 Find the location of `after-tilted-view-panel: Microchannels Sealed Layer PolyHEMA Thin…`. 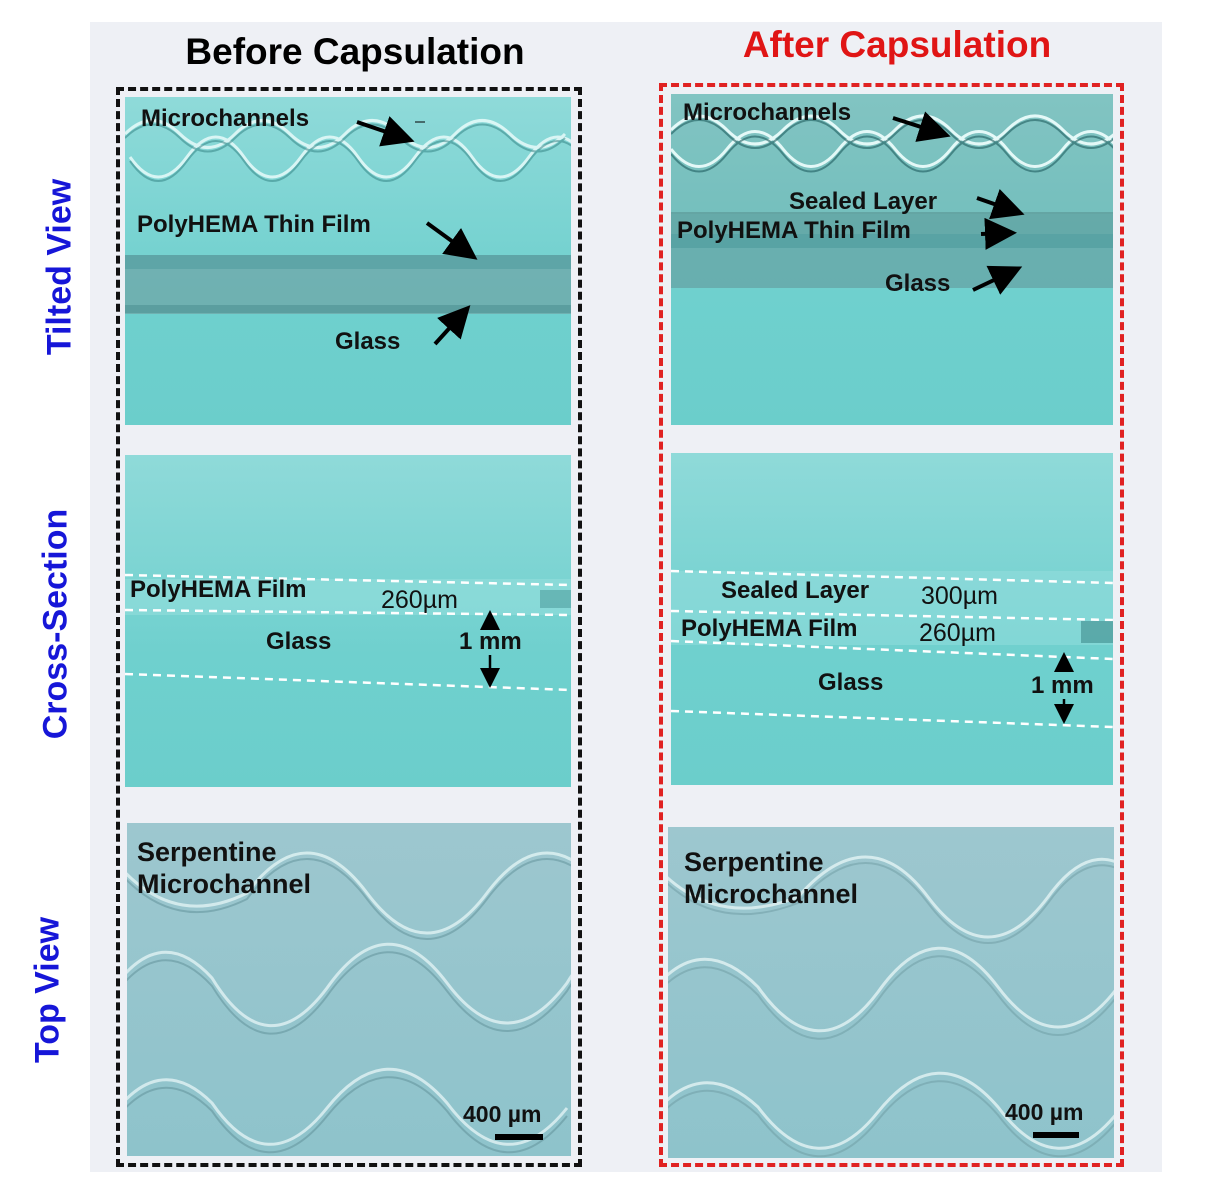

after-tilted-view-panel: Microchannels Sealed Layer PolyHEMA Thin… is located at coordinates (892, 259).